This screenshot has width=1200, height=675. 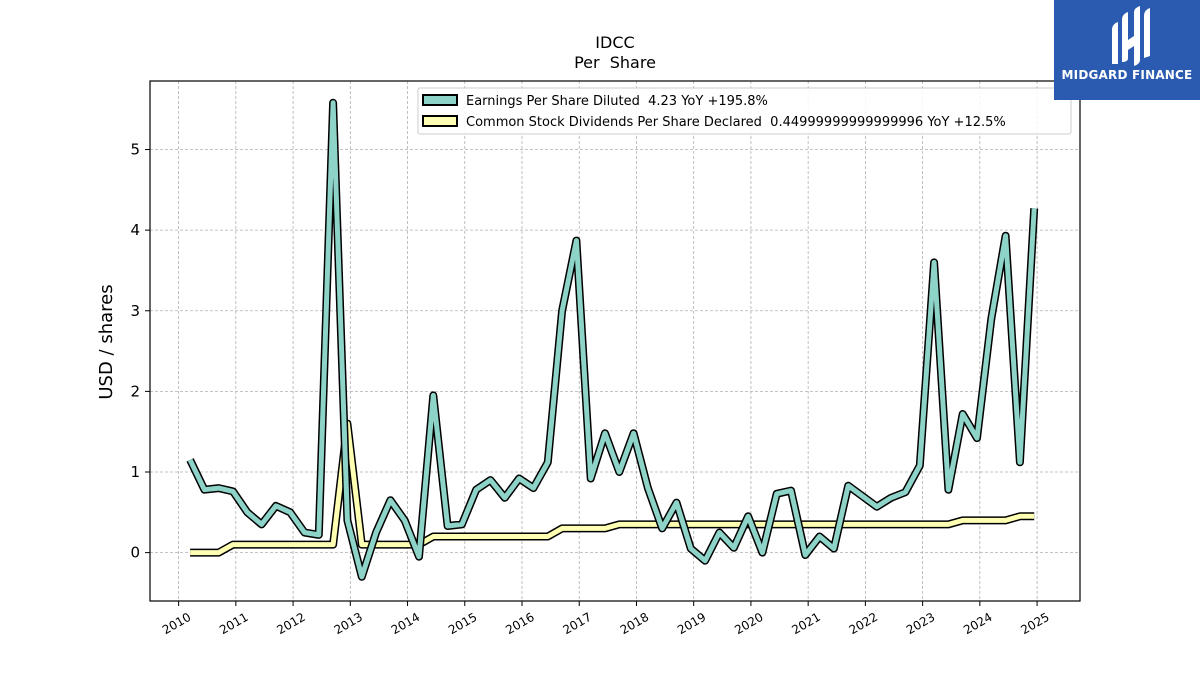 I want to click on midgard-logo-icon, so click(x=1131, y=36).